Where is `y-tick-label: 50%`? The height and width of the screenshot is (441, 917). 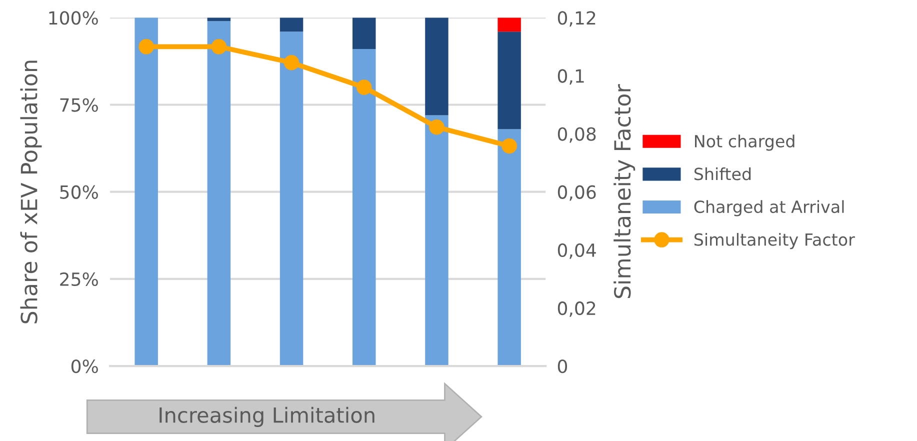
y-tick-label: 50% is located at coordinates (79, 192).